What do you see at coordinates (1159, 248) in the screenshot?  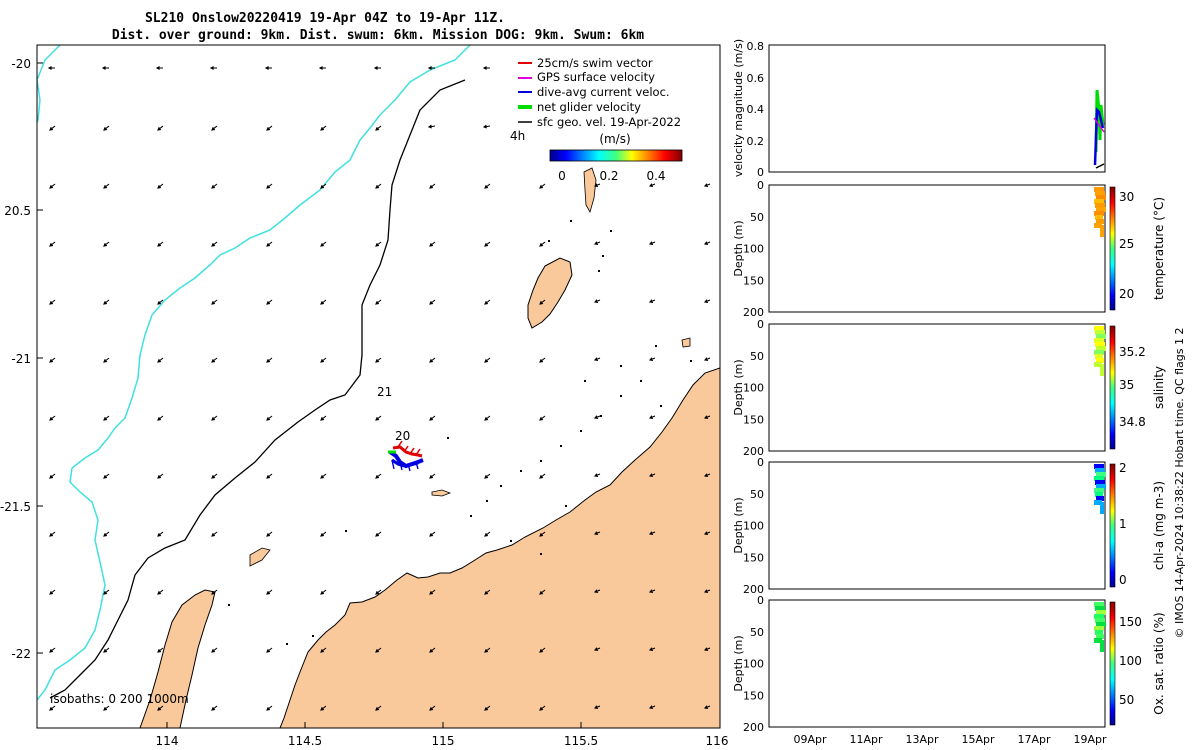 I see `temperature-label: temperature (°C)` at bounding box center [1159, 248].